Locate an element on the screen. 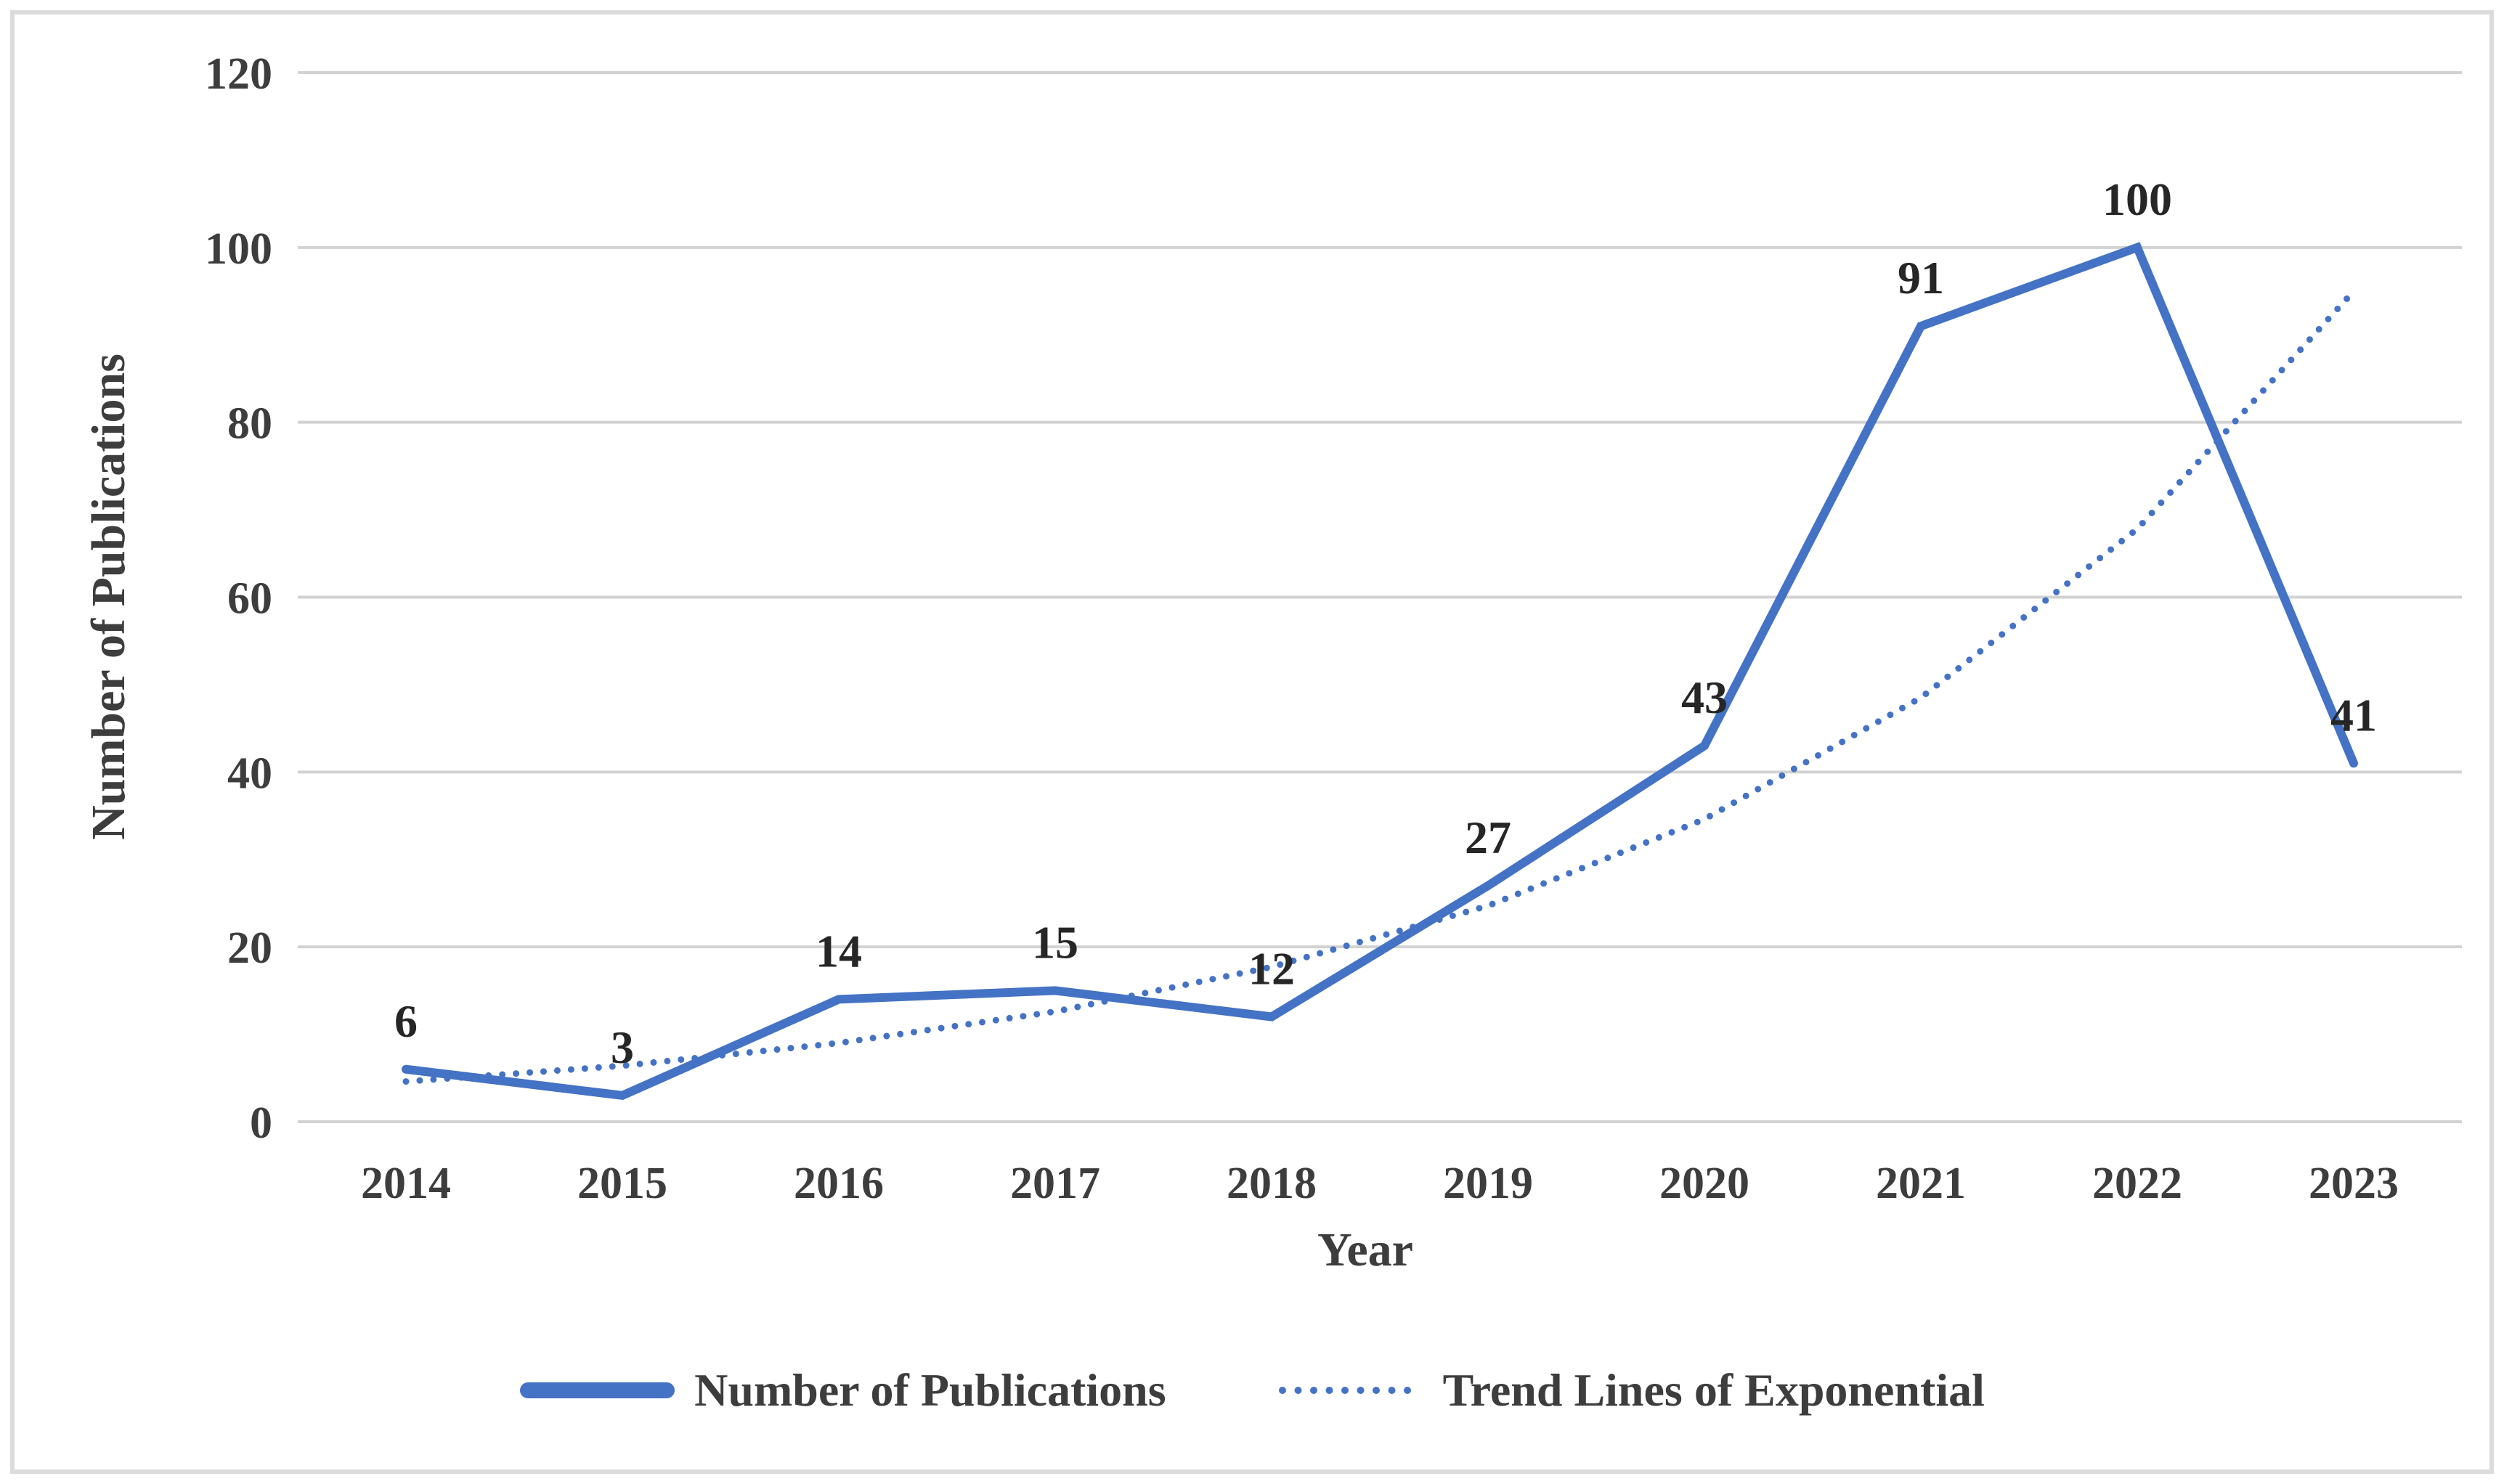  y-tick-label-0: 0 is located at coordinates (261, 1123).